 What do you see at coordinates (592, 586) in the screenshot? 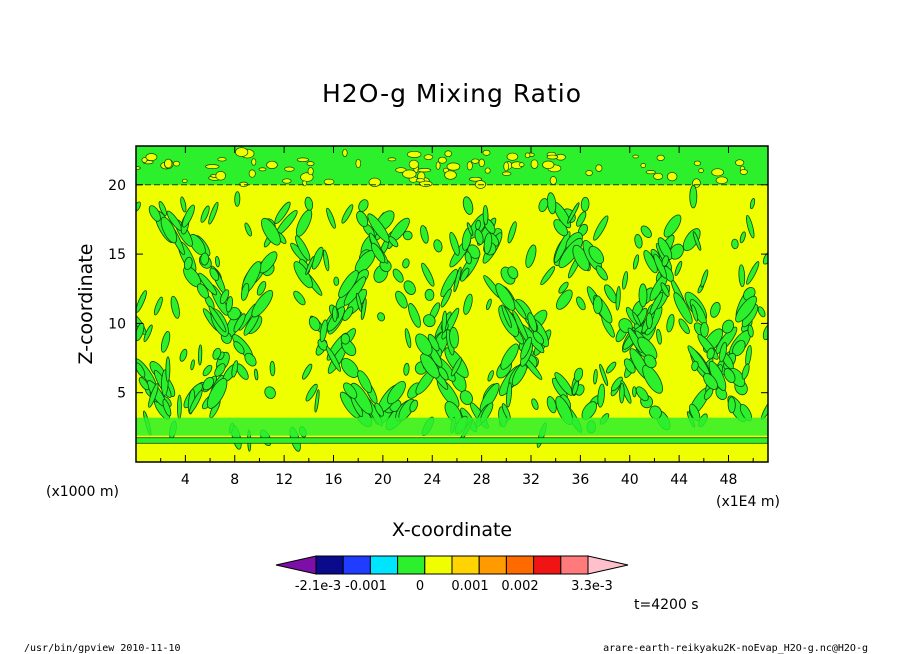
I see `colorbar-tick-label: 3.3e-3` at bounding box center [592, 586].